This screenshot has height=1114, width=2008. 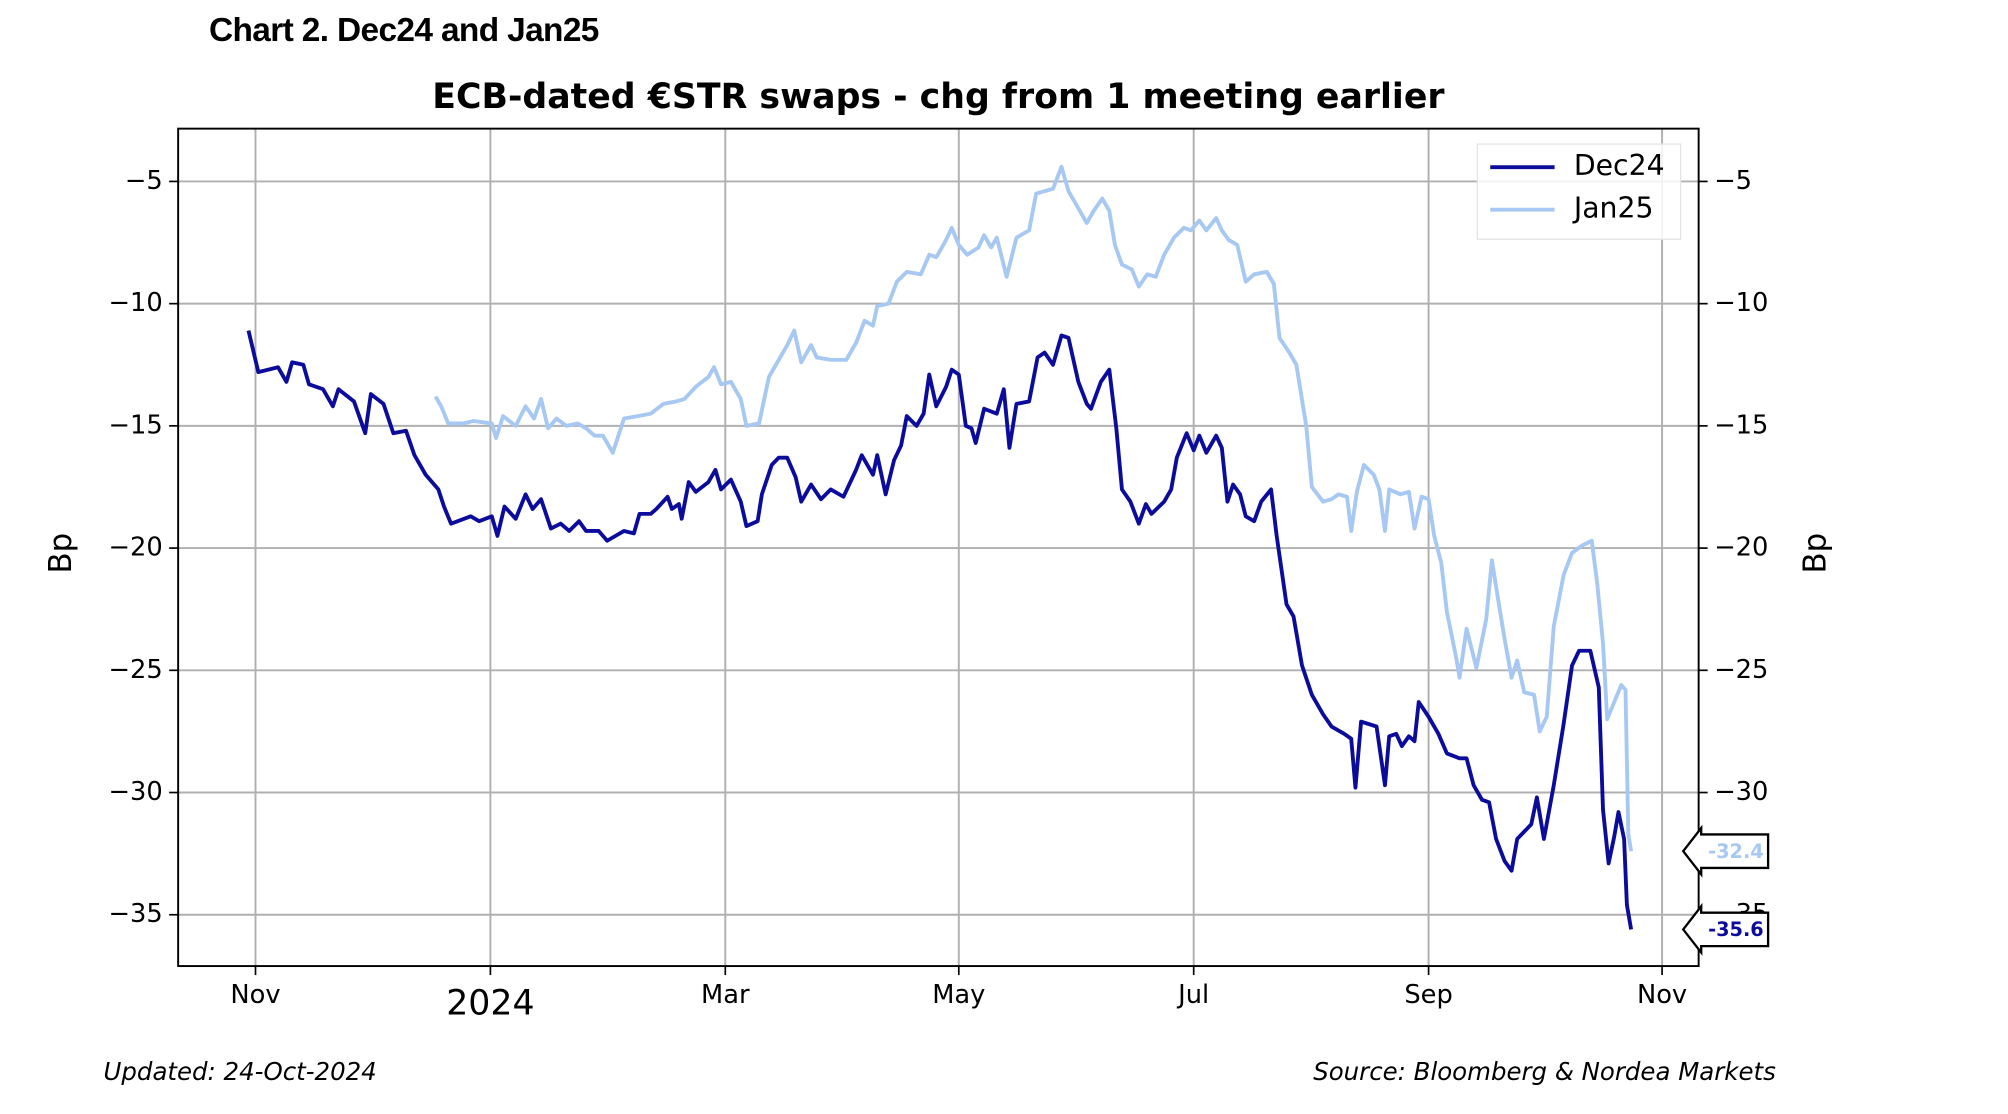 I want to click on y-tick-label: −5, so click(x=144, y=181).